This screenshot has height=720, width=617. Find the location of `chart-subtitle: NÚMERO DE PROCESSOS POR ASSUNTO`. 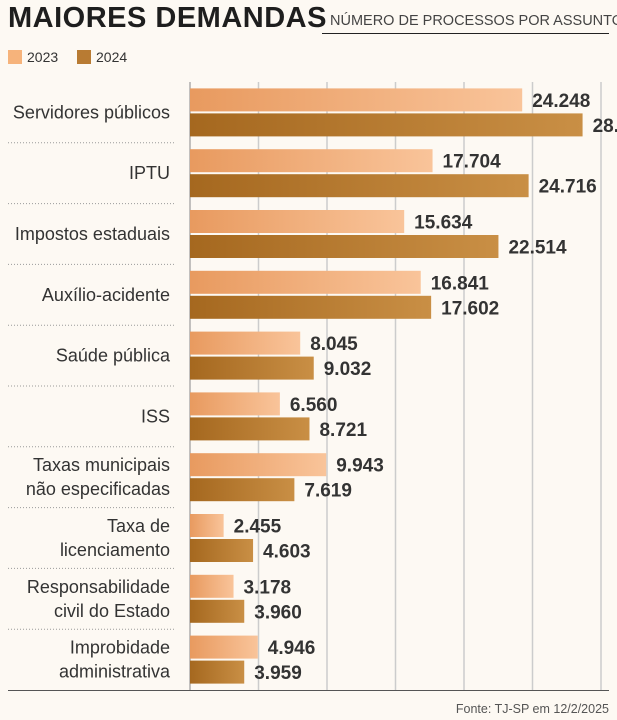

chart-subtitle: NÚMERO DE PROCESSOS POR ASSUNTO is located at coordinates (473, 21).